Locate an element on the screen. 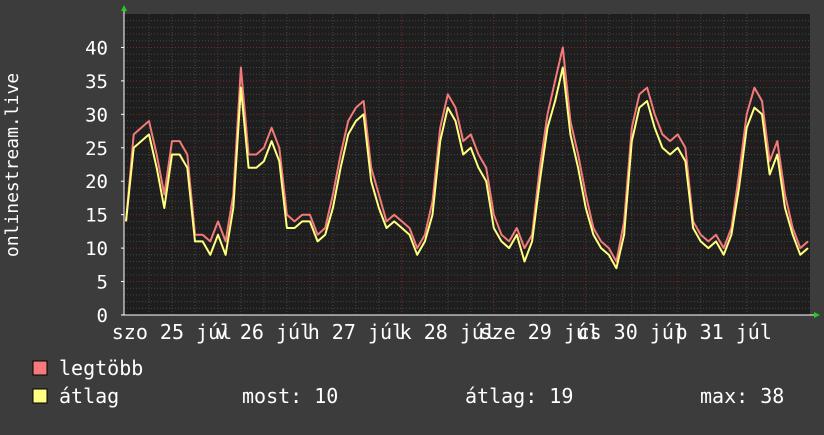 The width and height of the screenshot is (824, 435). stat-average: átlag: 19 is located at coordinates (519, 396).